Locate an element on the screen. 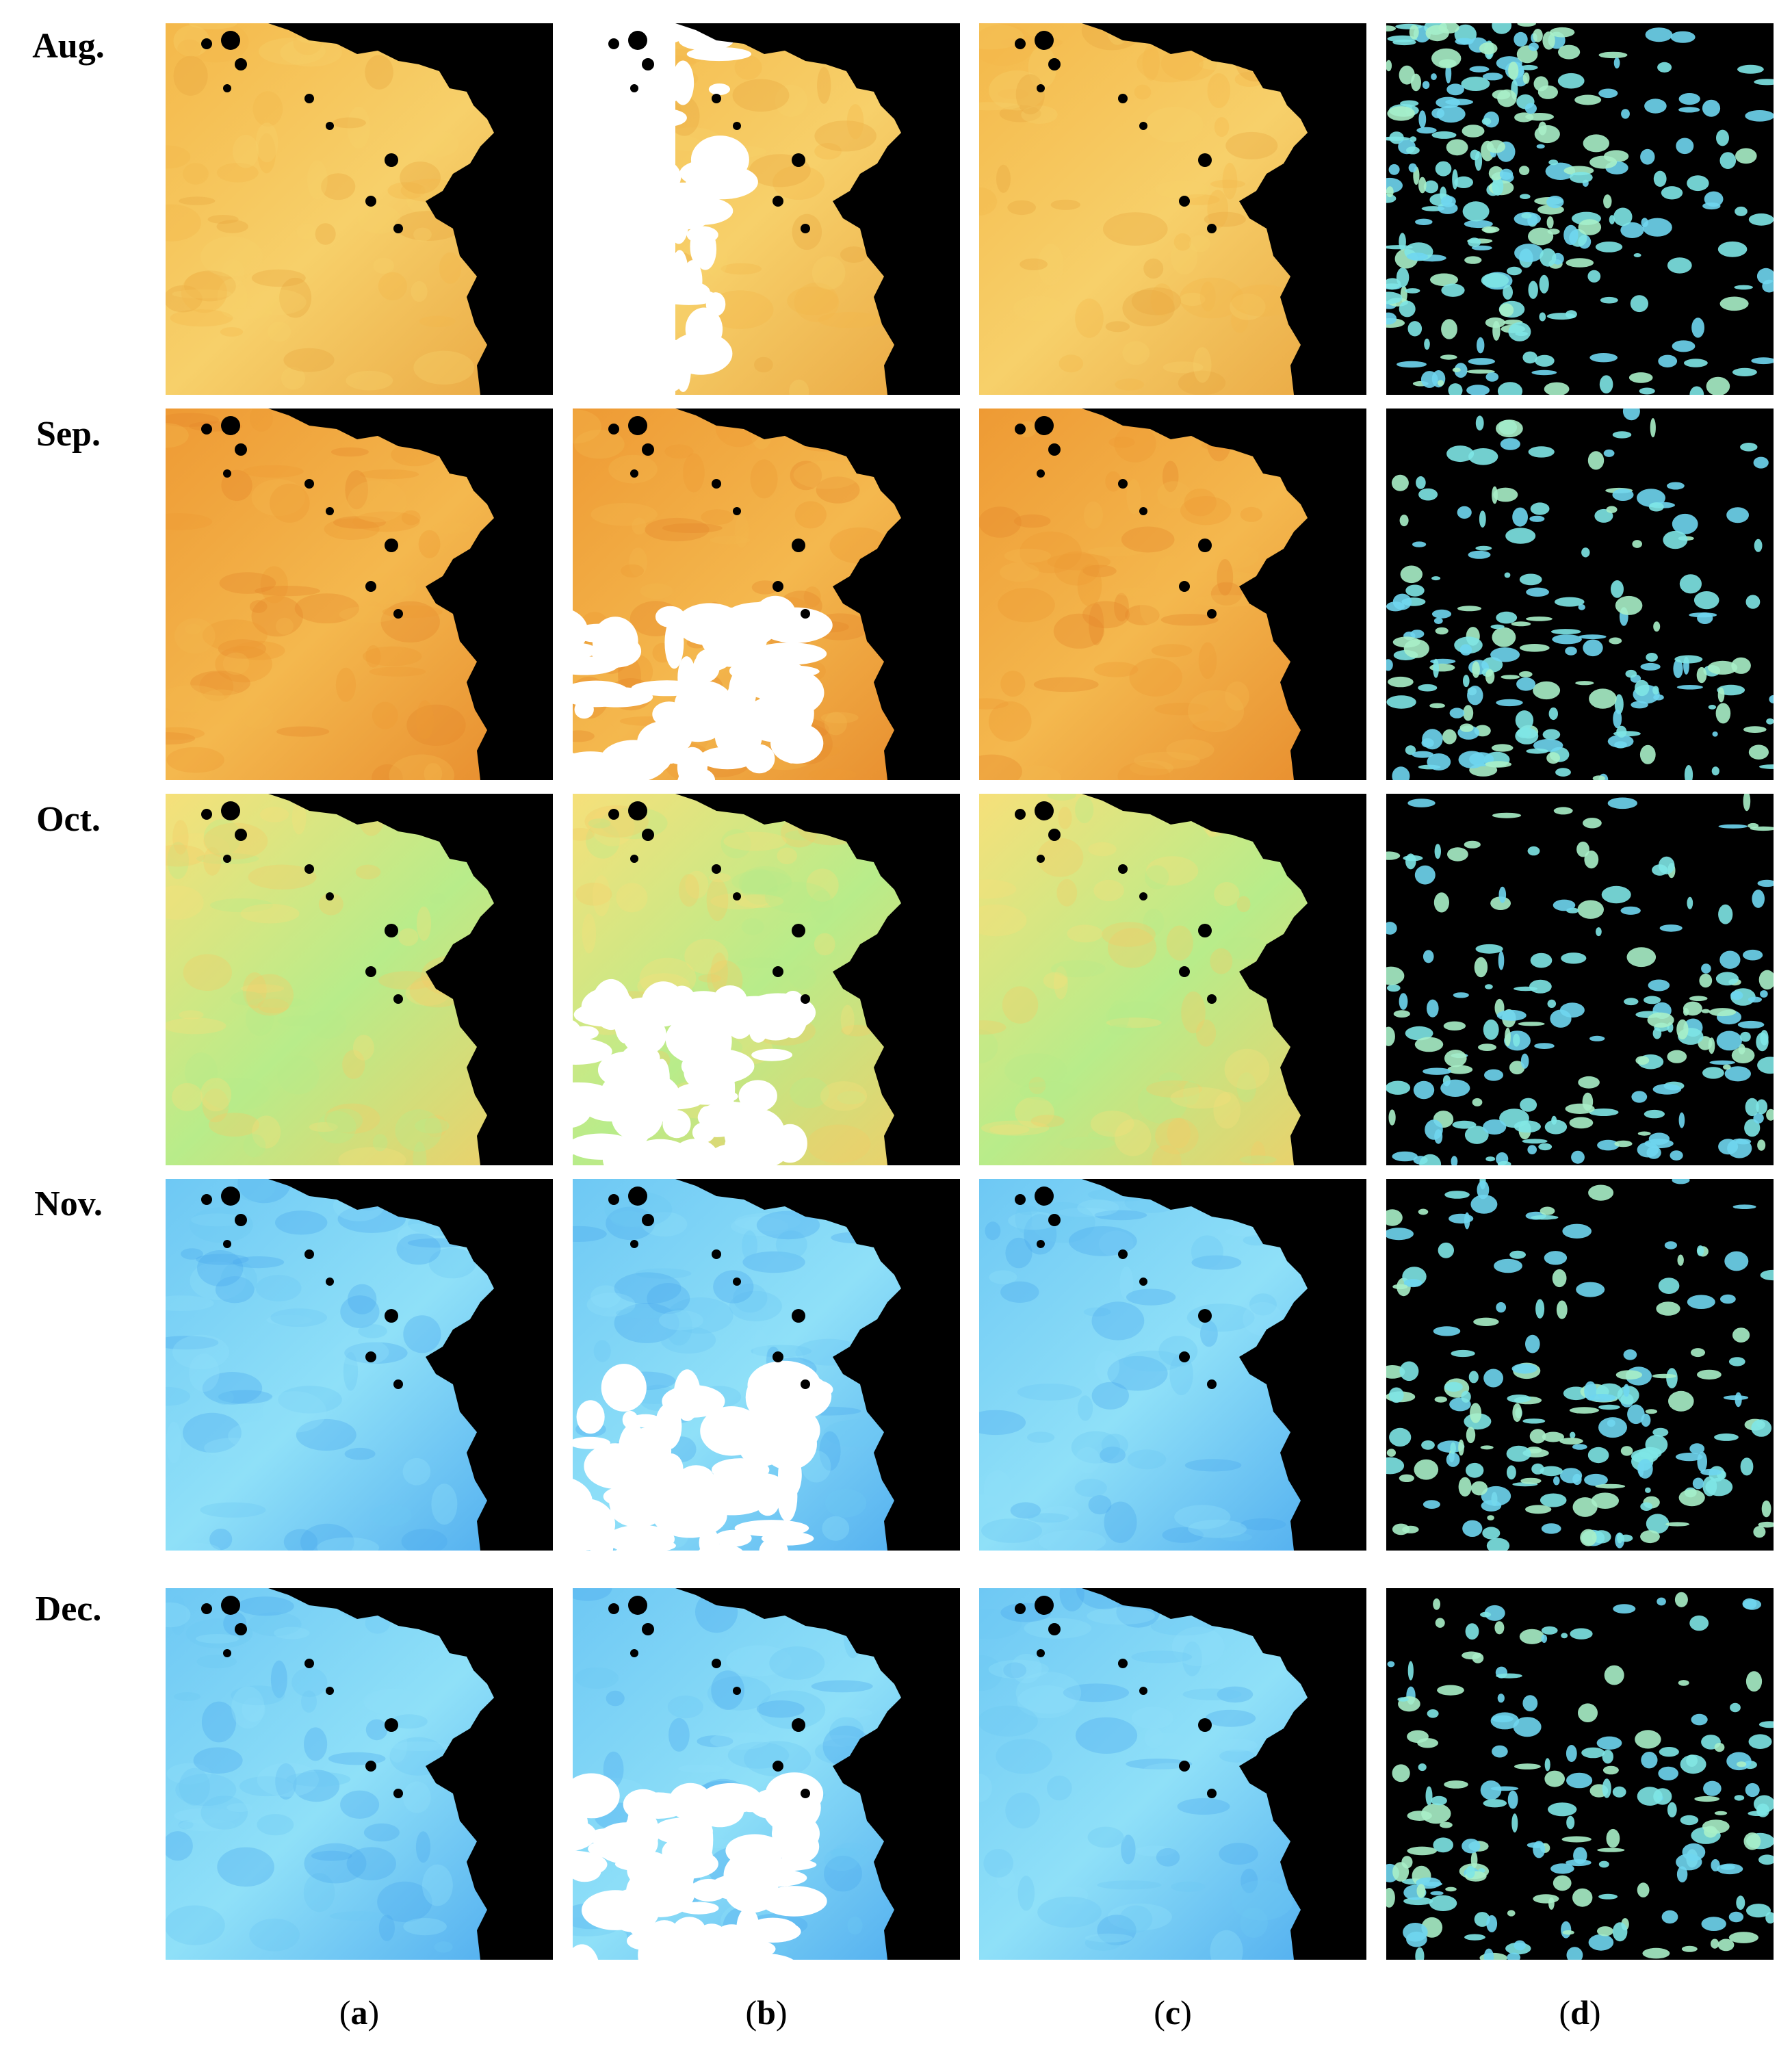  map-panel-nov-c is located at coordinates (1172, 1365).